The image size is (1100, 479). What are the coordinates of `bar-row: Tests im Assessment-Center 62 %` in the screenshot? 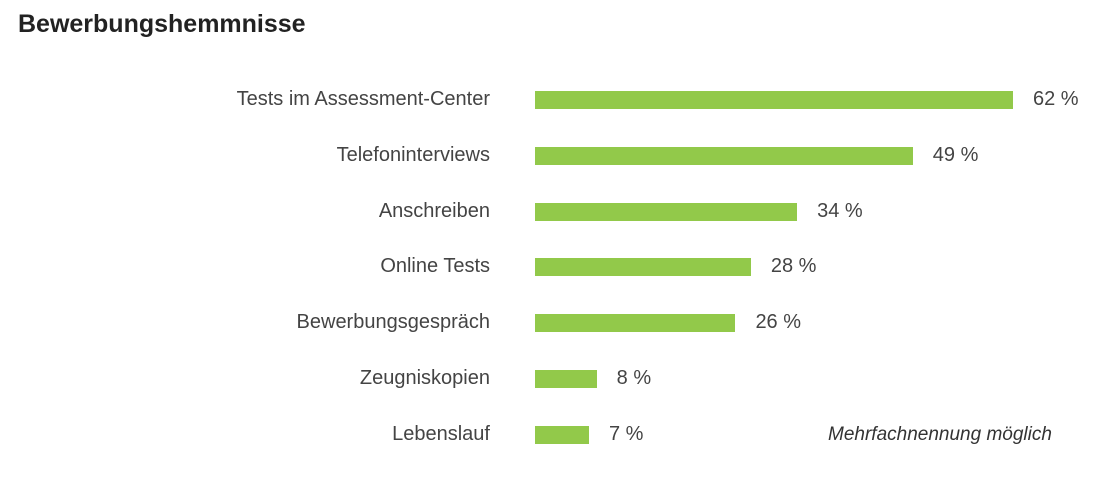 It's located at (550, 100).